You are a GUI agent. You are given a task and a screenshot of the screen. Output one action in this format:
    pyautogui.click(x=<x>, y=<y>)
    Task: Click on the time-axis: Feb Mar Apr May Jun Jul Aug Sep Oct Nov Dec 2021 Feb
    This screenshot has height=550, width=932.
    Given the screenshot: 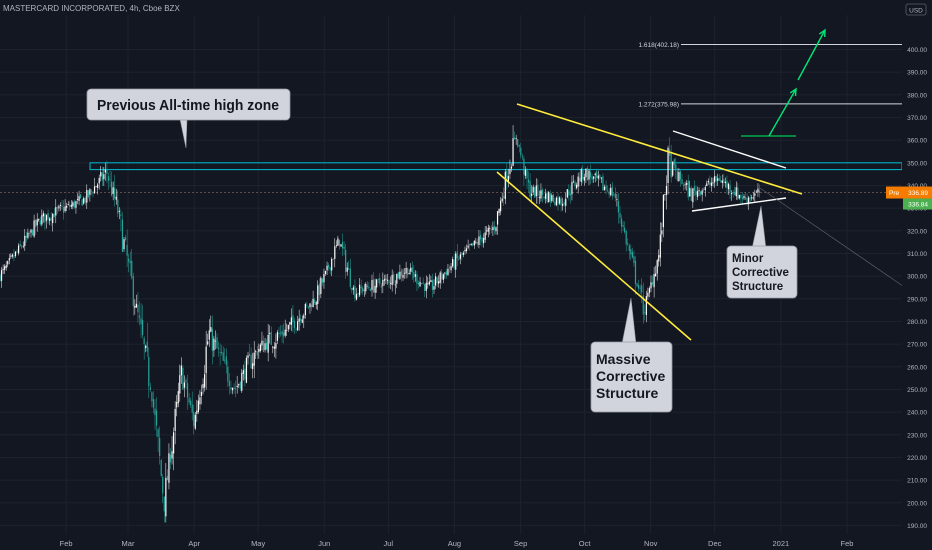 What is the action you would take?
    pyautogui.click(x=466, y=543)
    